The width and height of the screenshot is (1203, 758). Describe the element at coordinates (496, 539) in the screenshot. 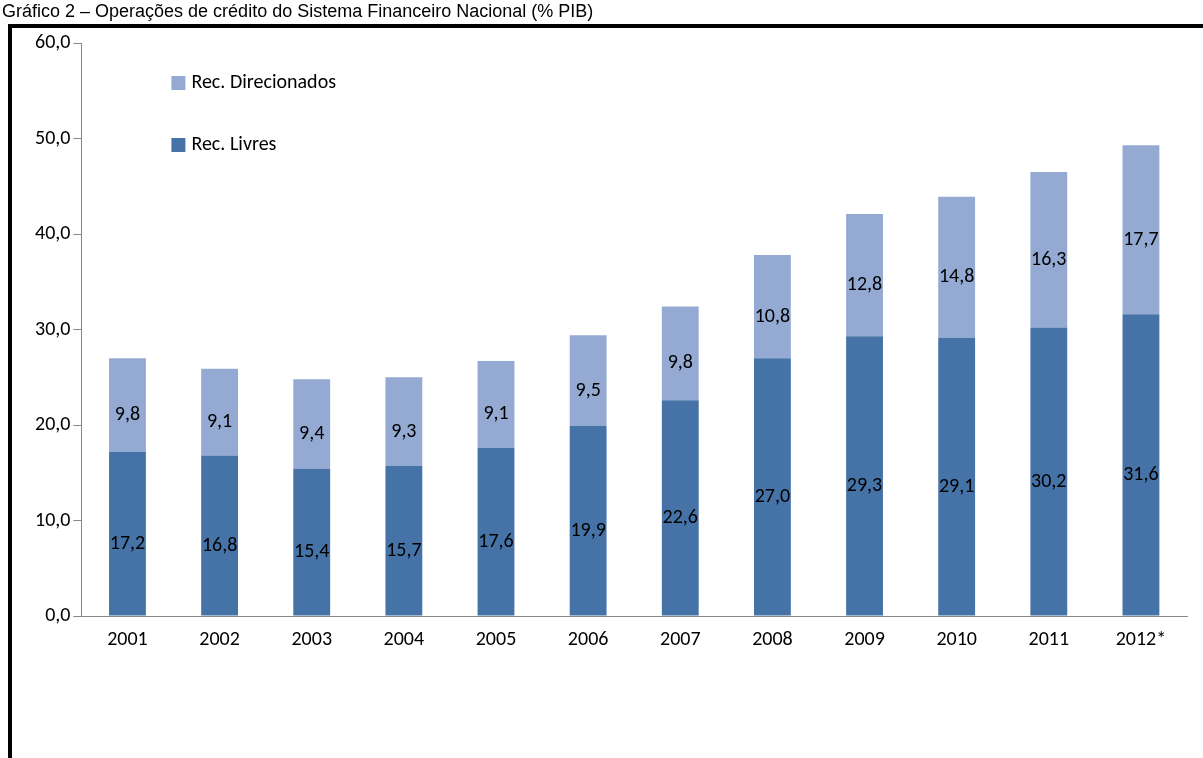

I see `data-label: 17,6` at that location.